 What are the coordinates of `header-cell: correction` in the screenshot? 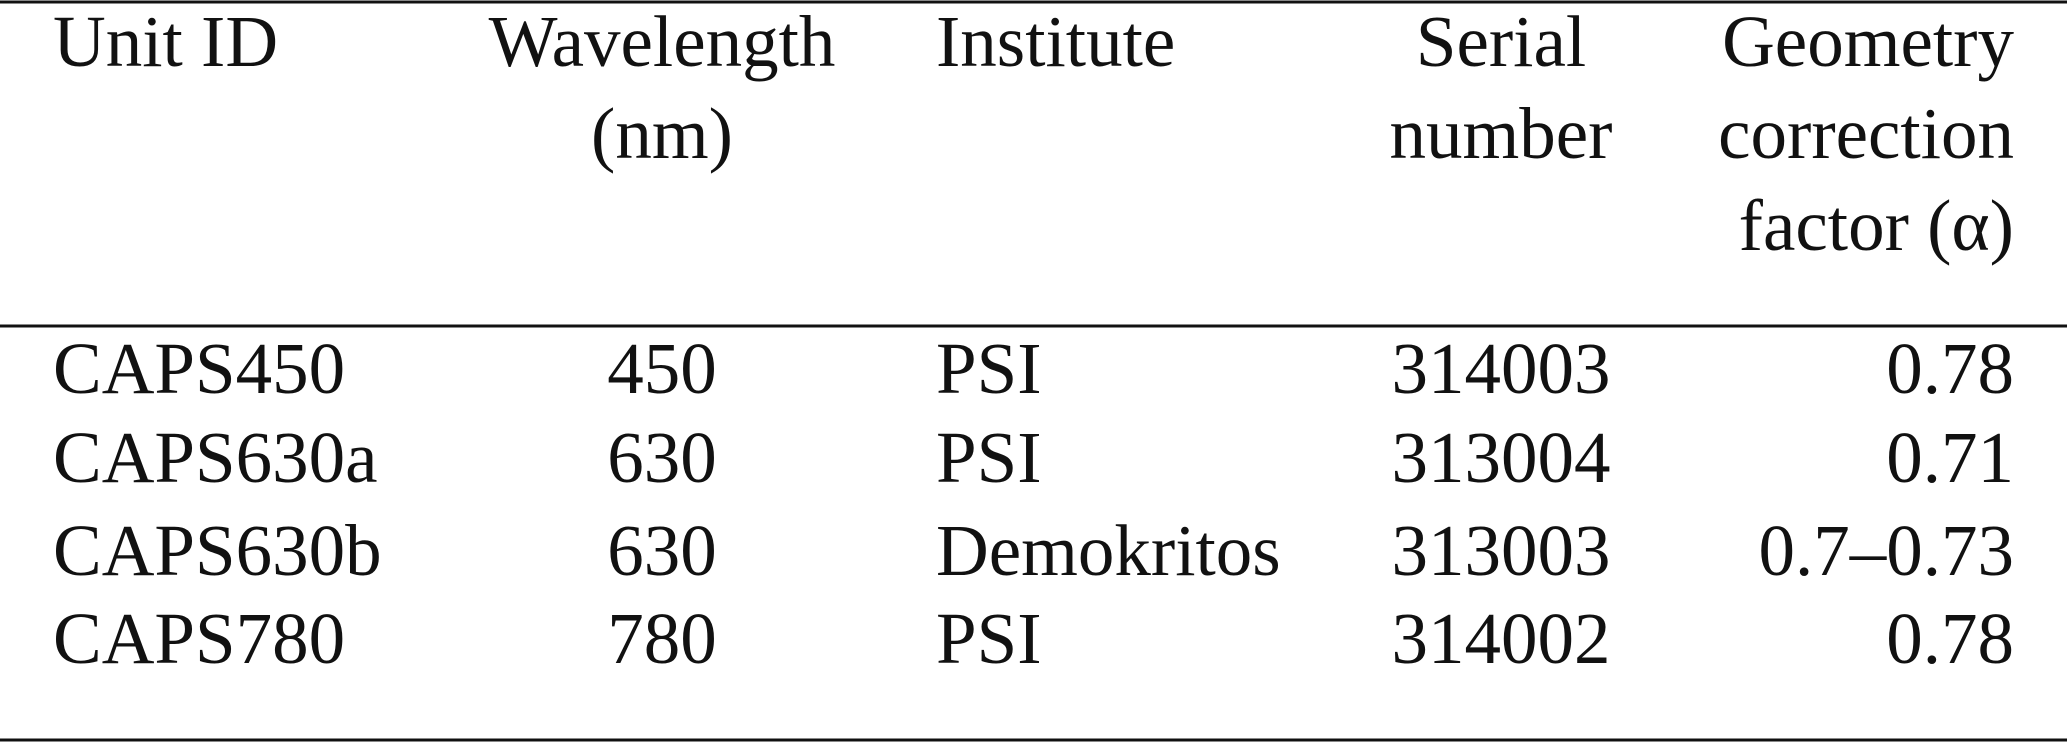 It's located at (1866, 133).